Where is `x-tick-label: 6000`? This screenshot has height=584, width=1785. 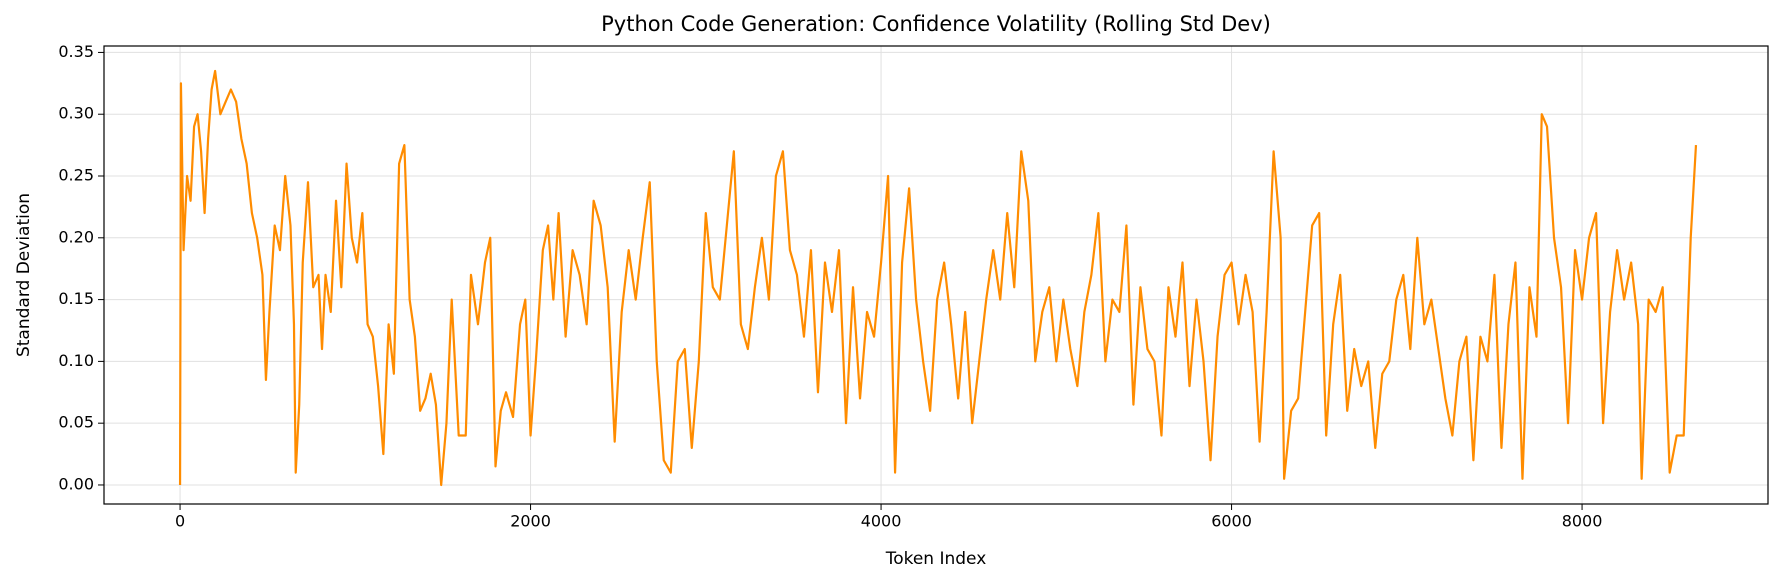
x-tick-label: 6000 is located at coordinates (1231, 521).